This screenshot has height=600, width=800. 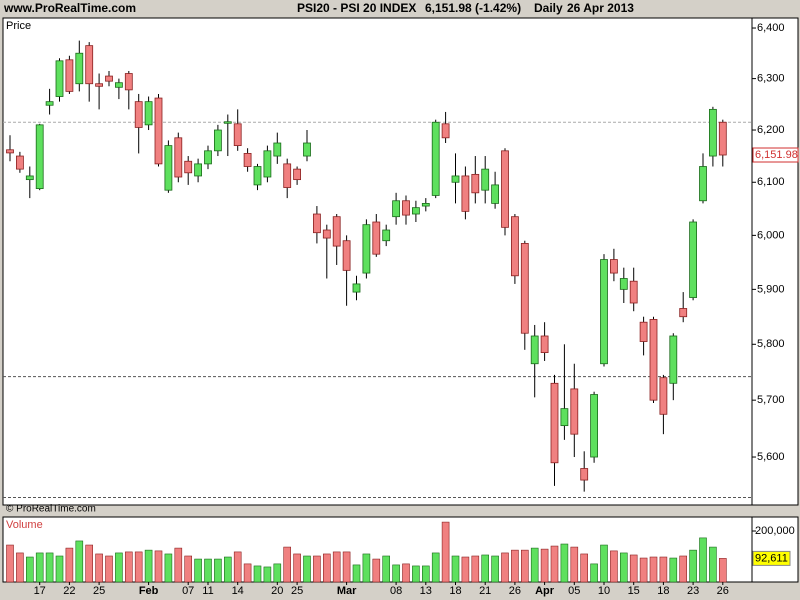 What do you see at coordinates (776, 155) in the screenshot?
I see `last-value-label: 6,151.98` at bounding box center [776, 155].